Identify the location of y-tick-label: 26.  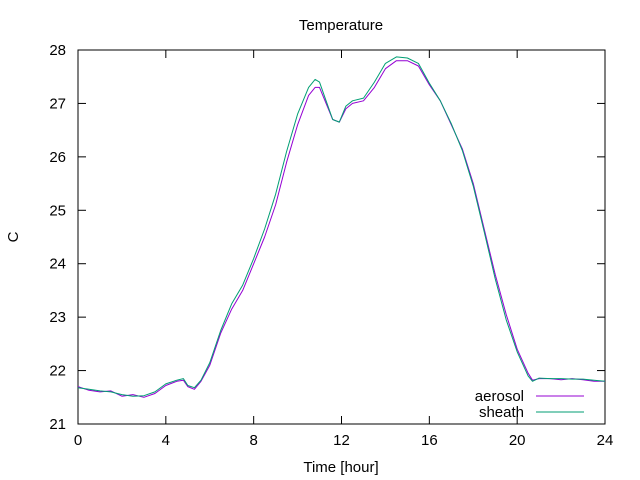
(57, 157).